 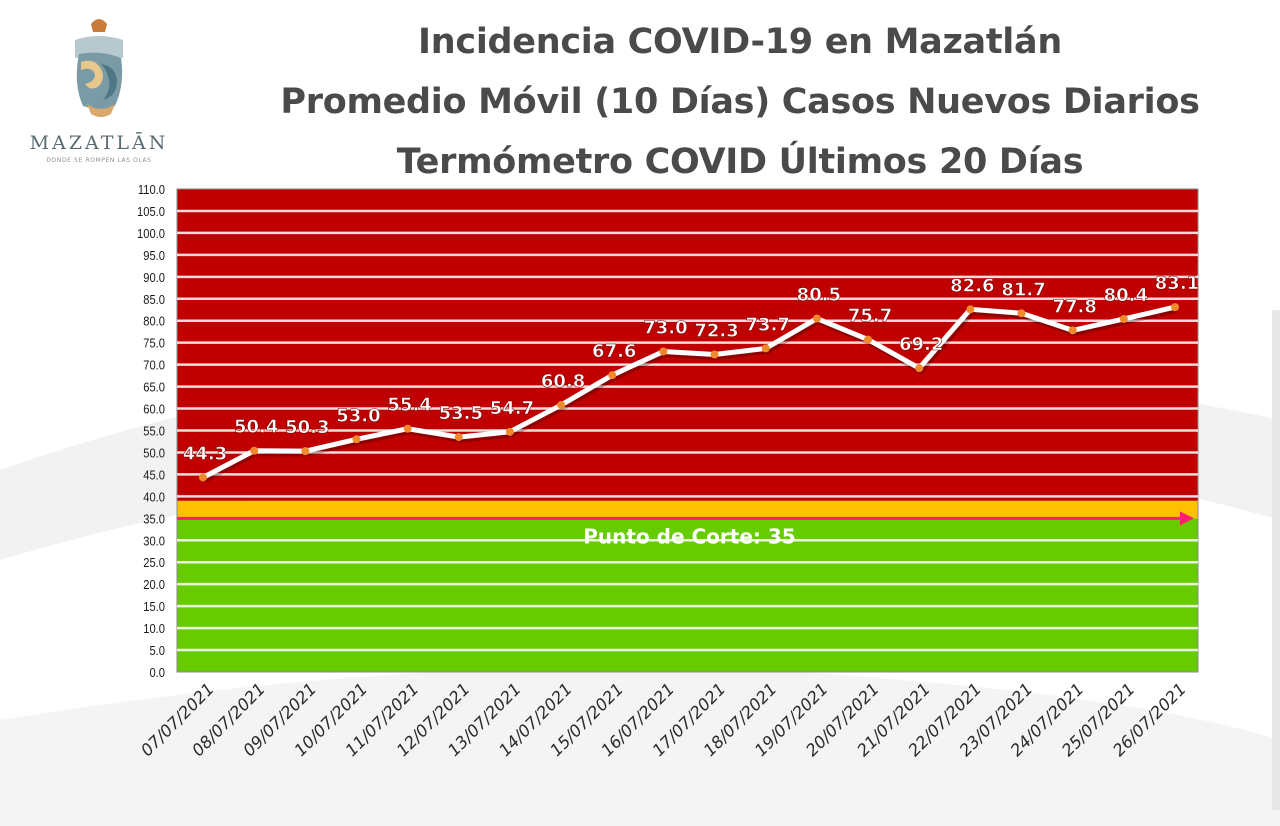 What do you see at coordinates (154, 475) in the screenshot?
I see `y-tick-label: 45.0` at bounding box center [154, 475].